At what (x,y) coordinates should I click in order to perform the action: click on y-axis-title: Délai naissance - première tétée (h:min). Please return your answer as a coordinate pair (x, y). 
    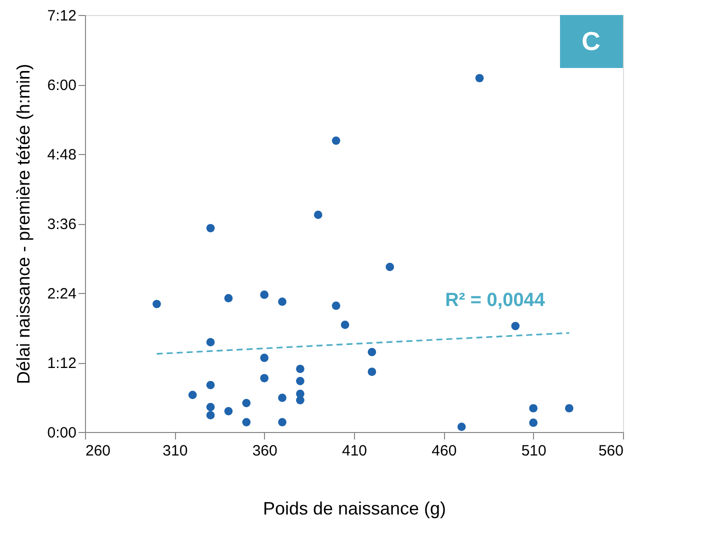
    Looking at the image, I should click on (23, 224).